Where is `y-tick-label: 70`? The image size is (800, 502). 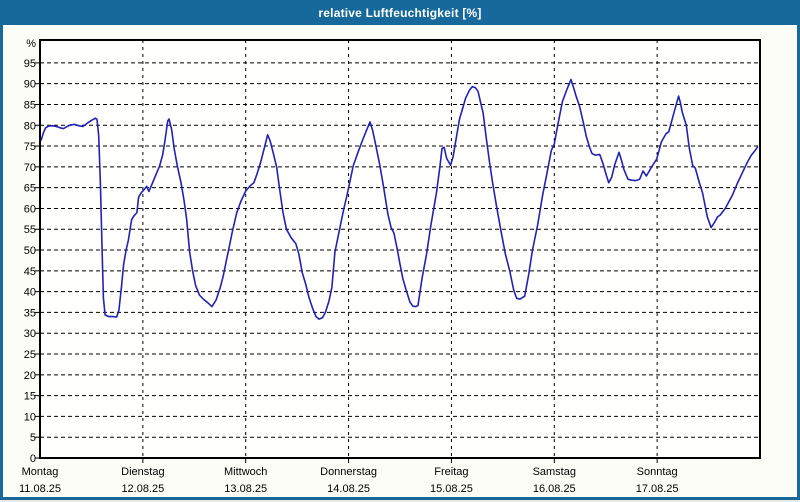
y-tick-label: 70 is located at coordinates (30, 168).